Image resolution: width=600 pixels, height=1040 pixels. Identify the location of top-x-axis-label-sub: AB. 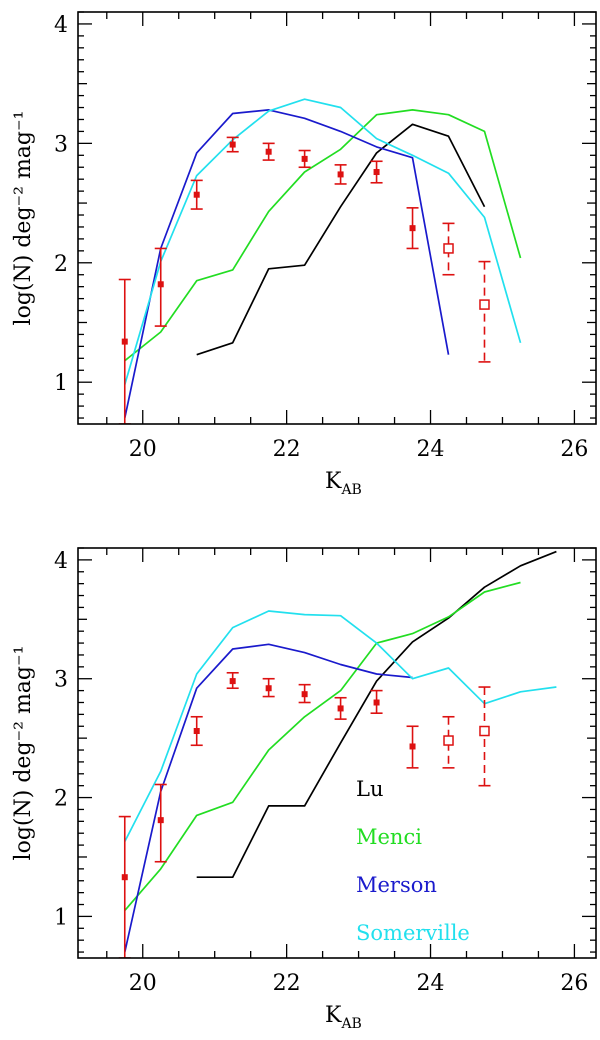
(350, 490).